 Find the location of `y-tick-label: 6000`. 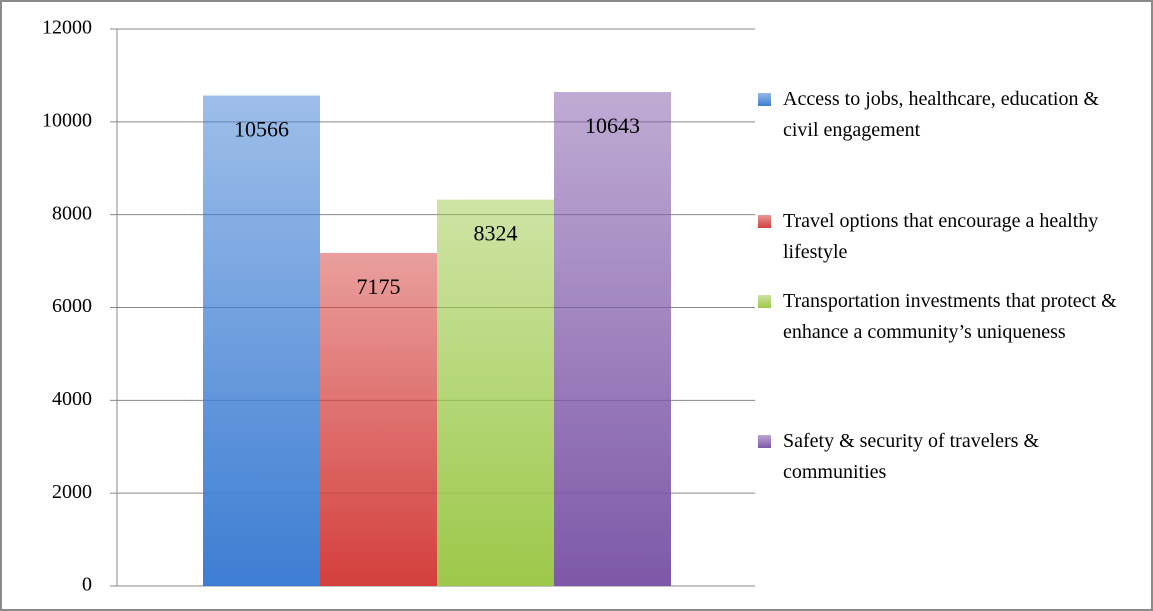

y-tick-label: 6000 is located at coordinates (72, 306).